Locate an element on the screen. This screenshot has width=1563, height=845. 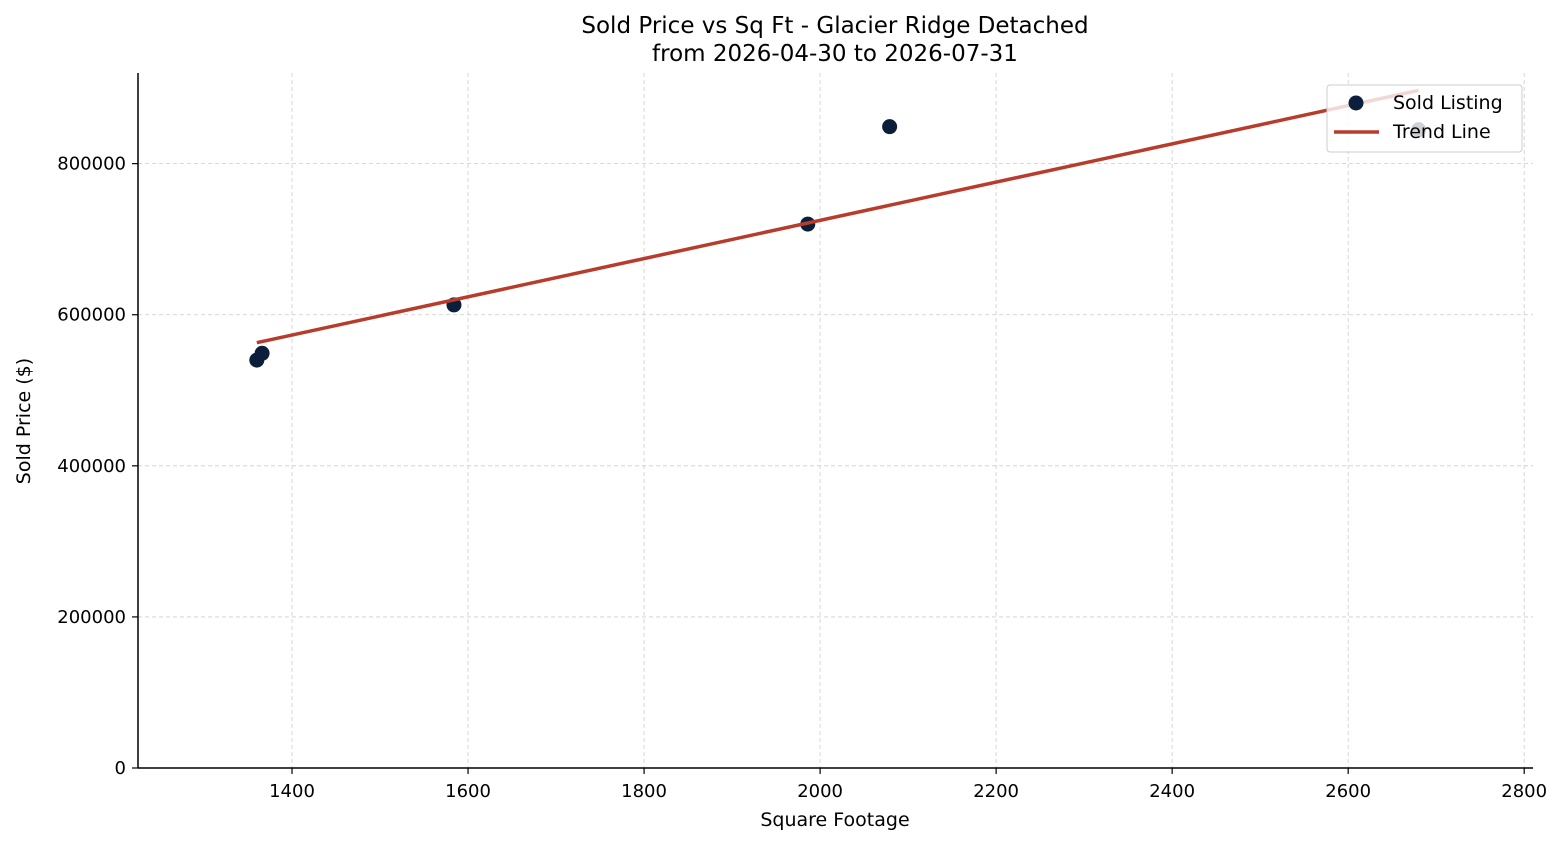
y-axis-label: Sold Price ($) is located at coordinates (24, 421).